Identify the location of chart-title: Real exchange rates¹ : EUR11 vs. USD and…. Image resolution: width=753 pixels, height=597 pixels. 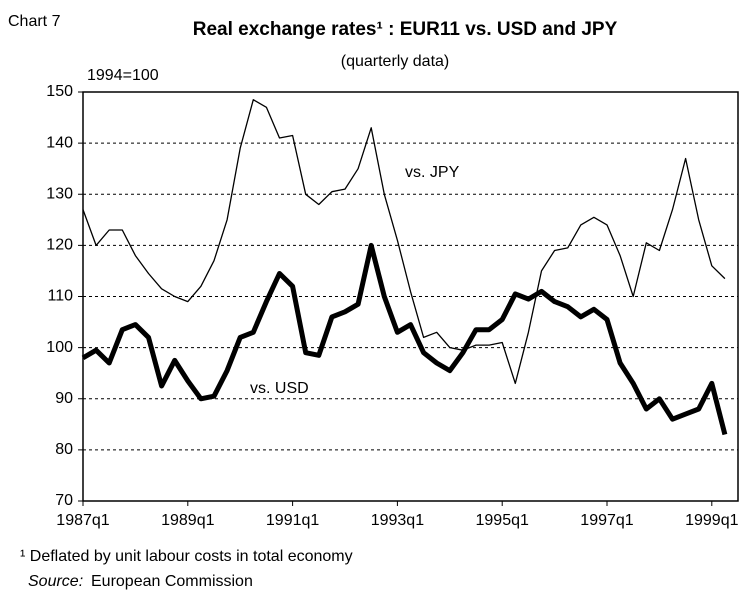
(405, 29).